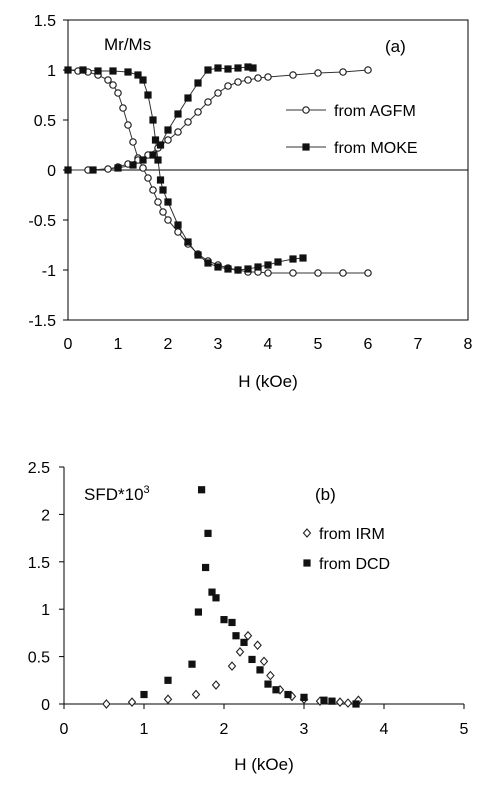 The image size is (482, 787). What do you see at coordinates (375, 111) in the screenshot?
I see `legend-label: from AGFM` at bounding box center [375, 111].